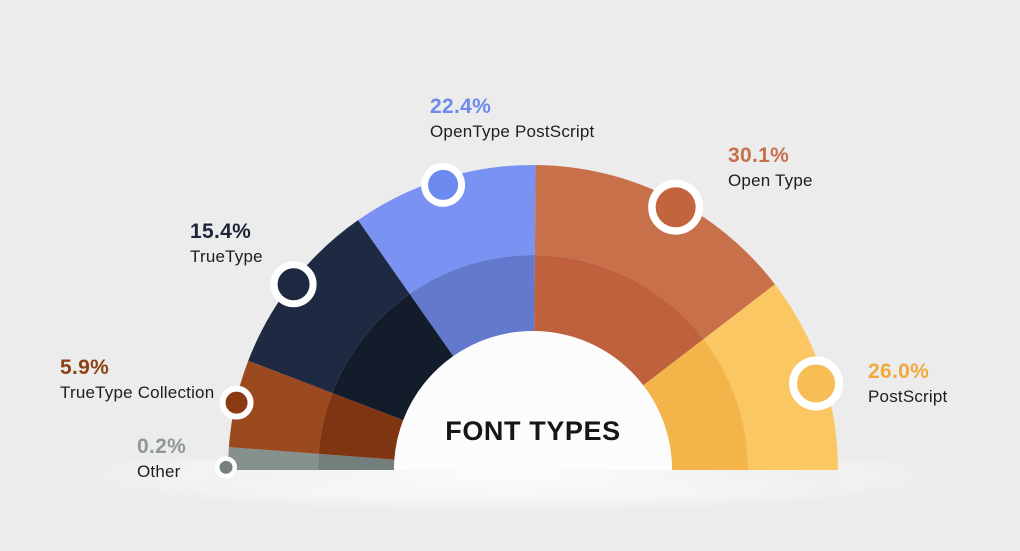 This screenshot has height=551, width=1020. What do you see at coordinates (619, 320) in the screenshot?
I see `arc-inner-open-type` at bounding box center [619, 320].